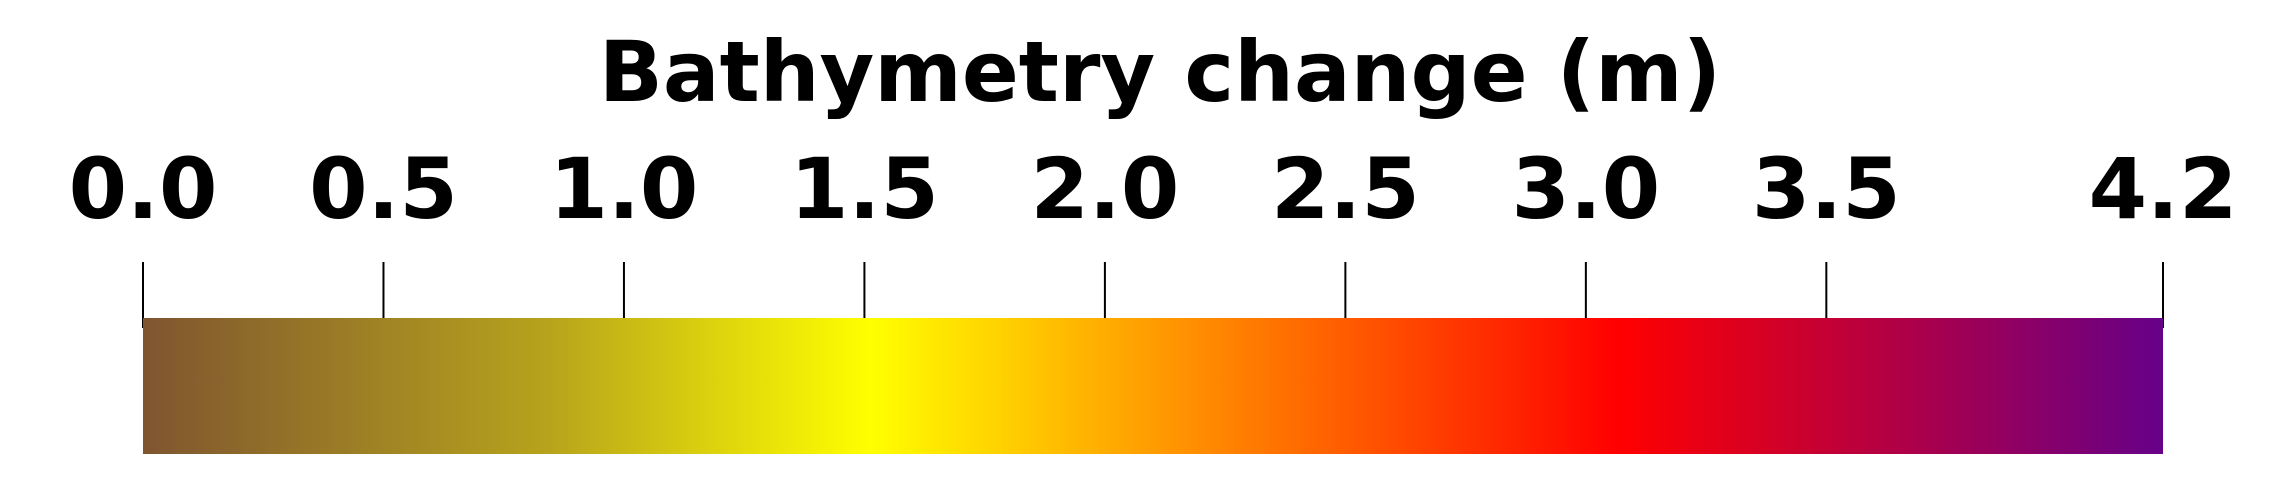 This screenshot has width=2270, height=484. I want to click on tick-label-0.0: 0.0, so click(143, 189).